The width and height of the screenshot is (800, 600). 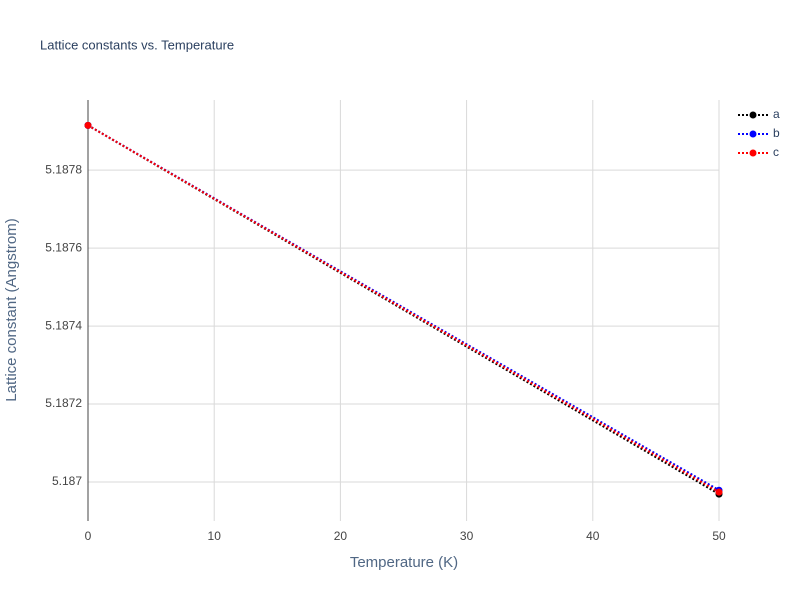 What do you see at coordinates (215, 536) in the screenshot?
I see `x-tick-label: 10` at bounding box center [215, 536].